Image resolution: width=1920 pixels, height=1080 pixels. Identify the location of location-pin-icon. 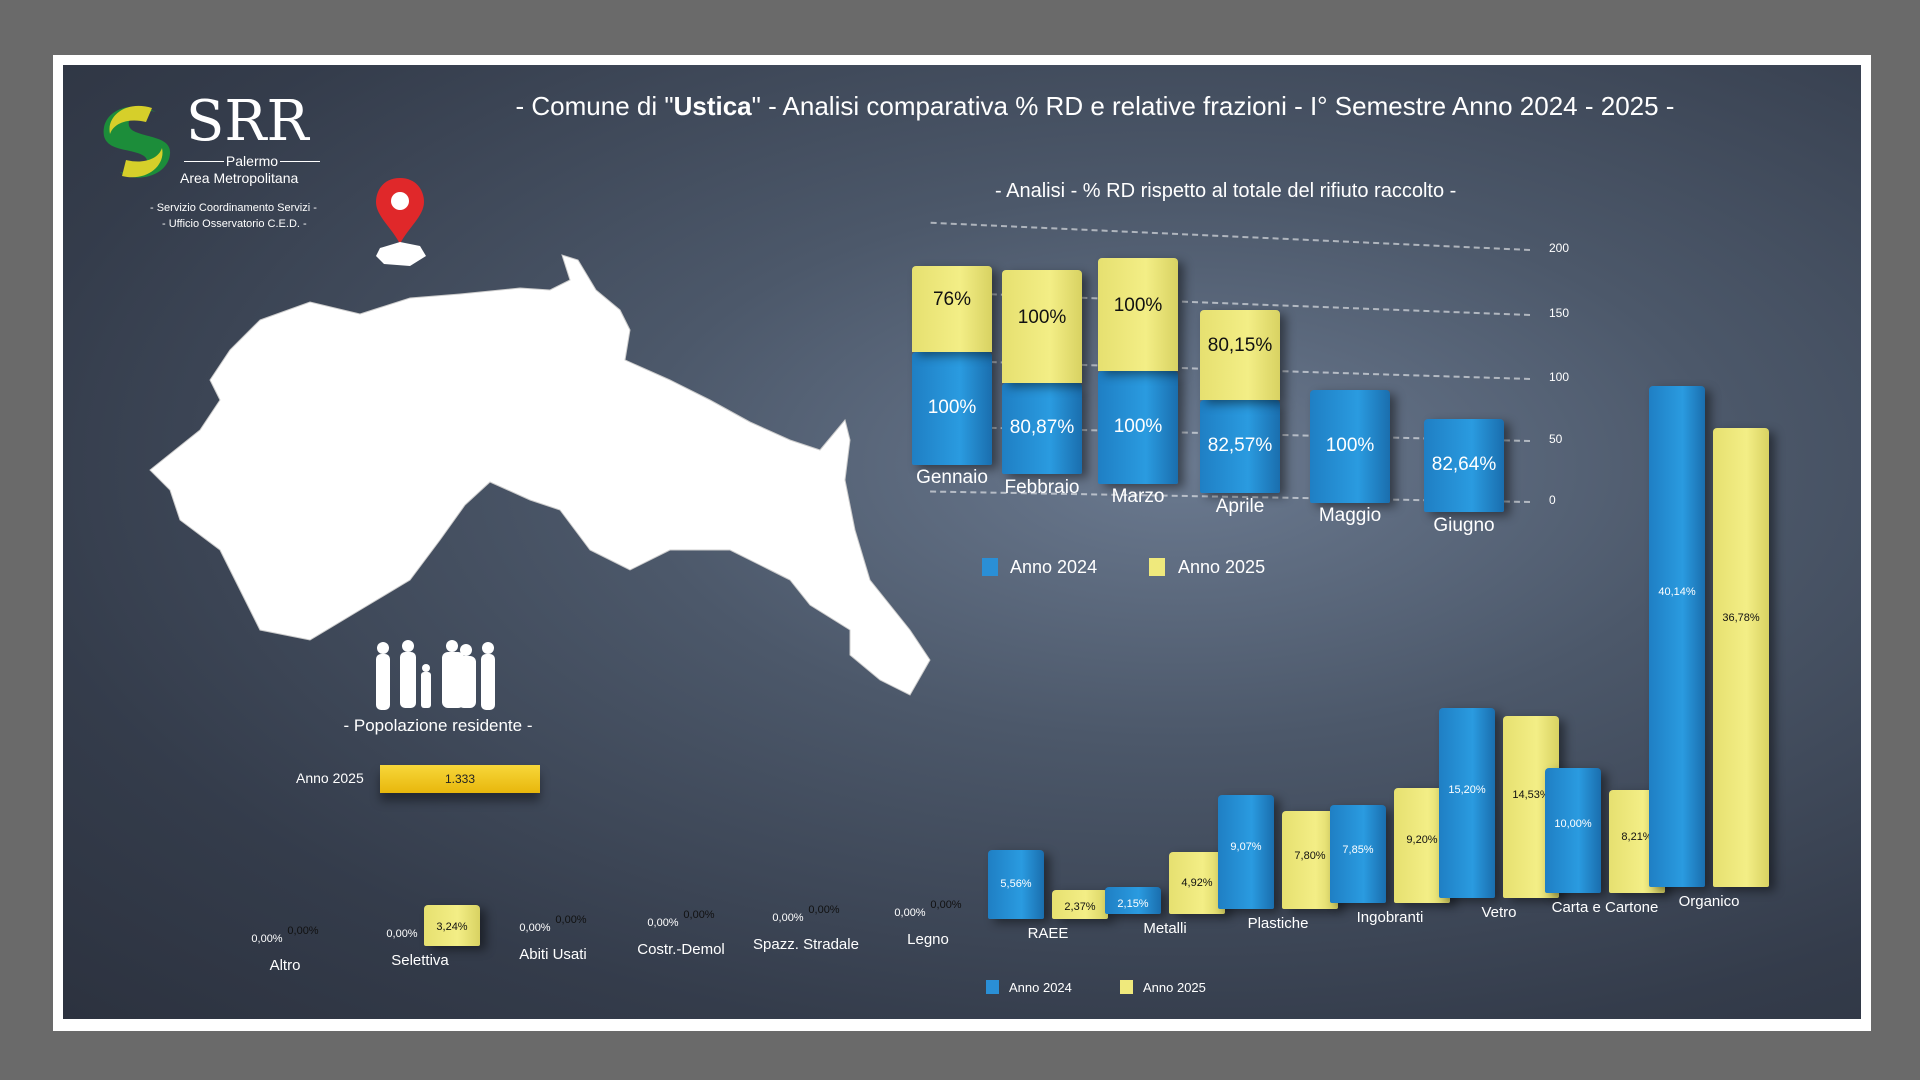
(401, 222).